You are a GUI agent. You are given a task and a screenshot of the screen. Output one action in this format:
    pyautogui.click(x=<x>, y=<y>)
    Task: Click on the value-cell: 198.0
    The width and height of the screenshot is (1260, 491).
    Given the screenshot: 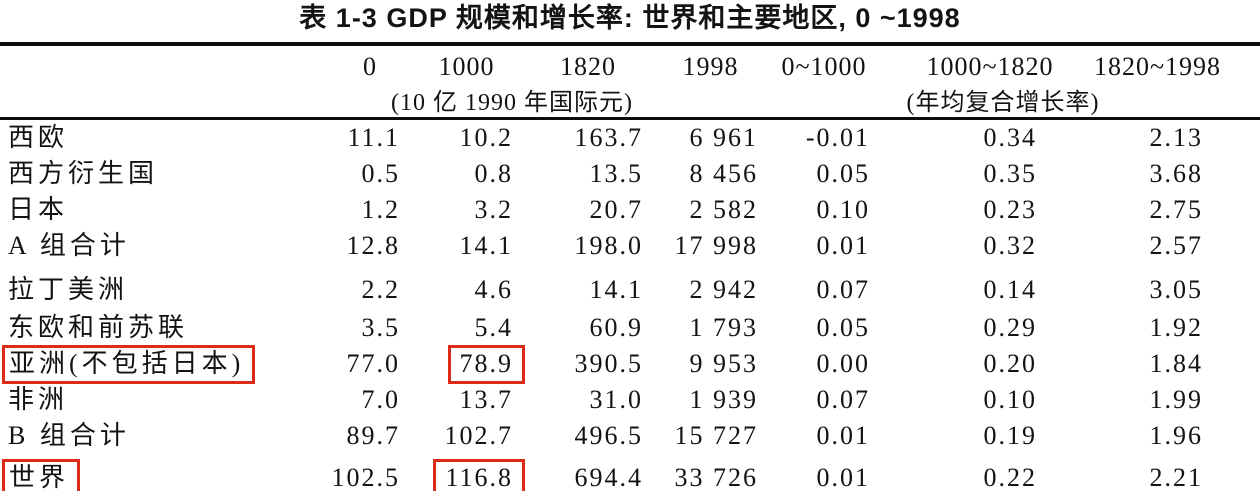 What is the action you would take?
    pyautogui.click(x=608, y=245)
    